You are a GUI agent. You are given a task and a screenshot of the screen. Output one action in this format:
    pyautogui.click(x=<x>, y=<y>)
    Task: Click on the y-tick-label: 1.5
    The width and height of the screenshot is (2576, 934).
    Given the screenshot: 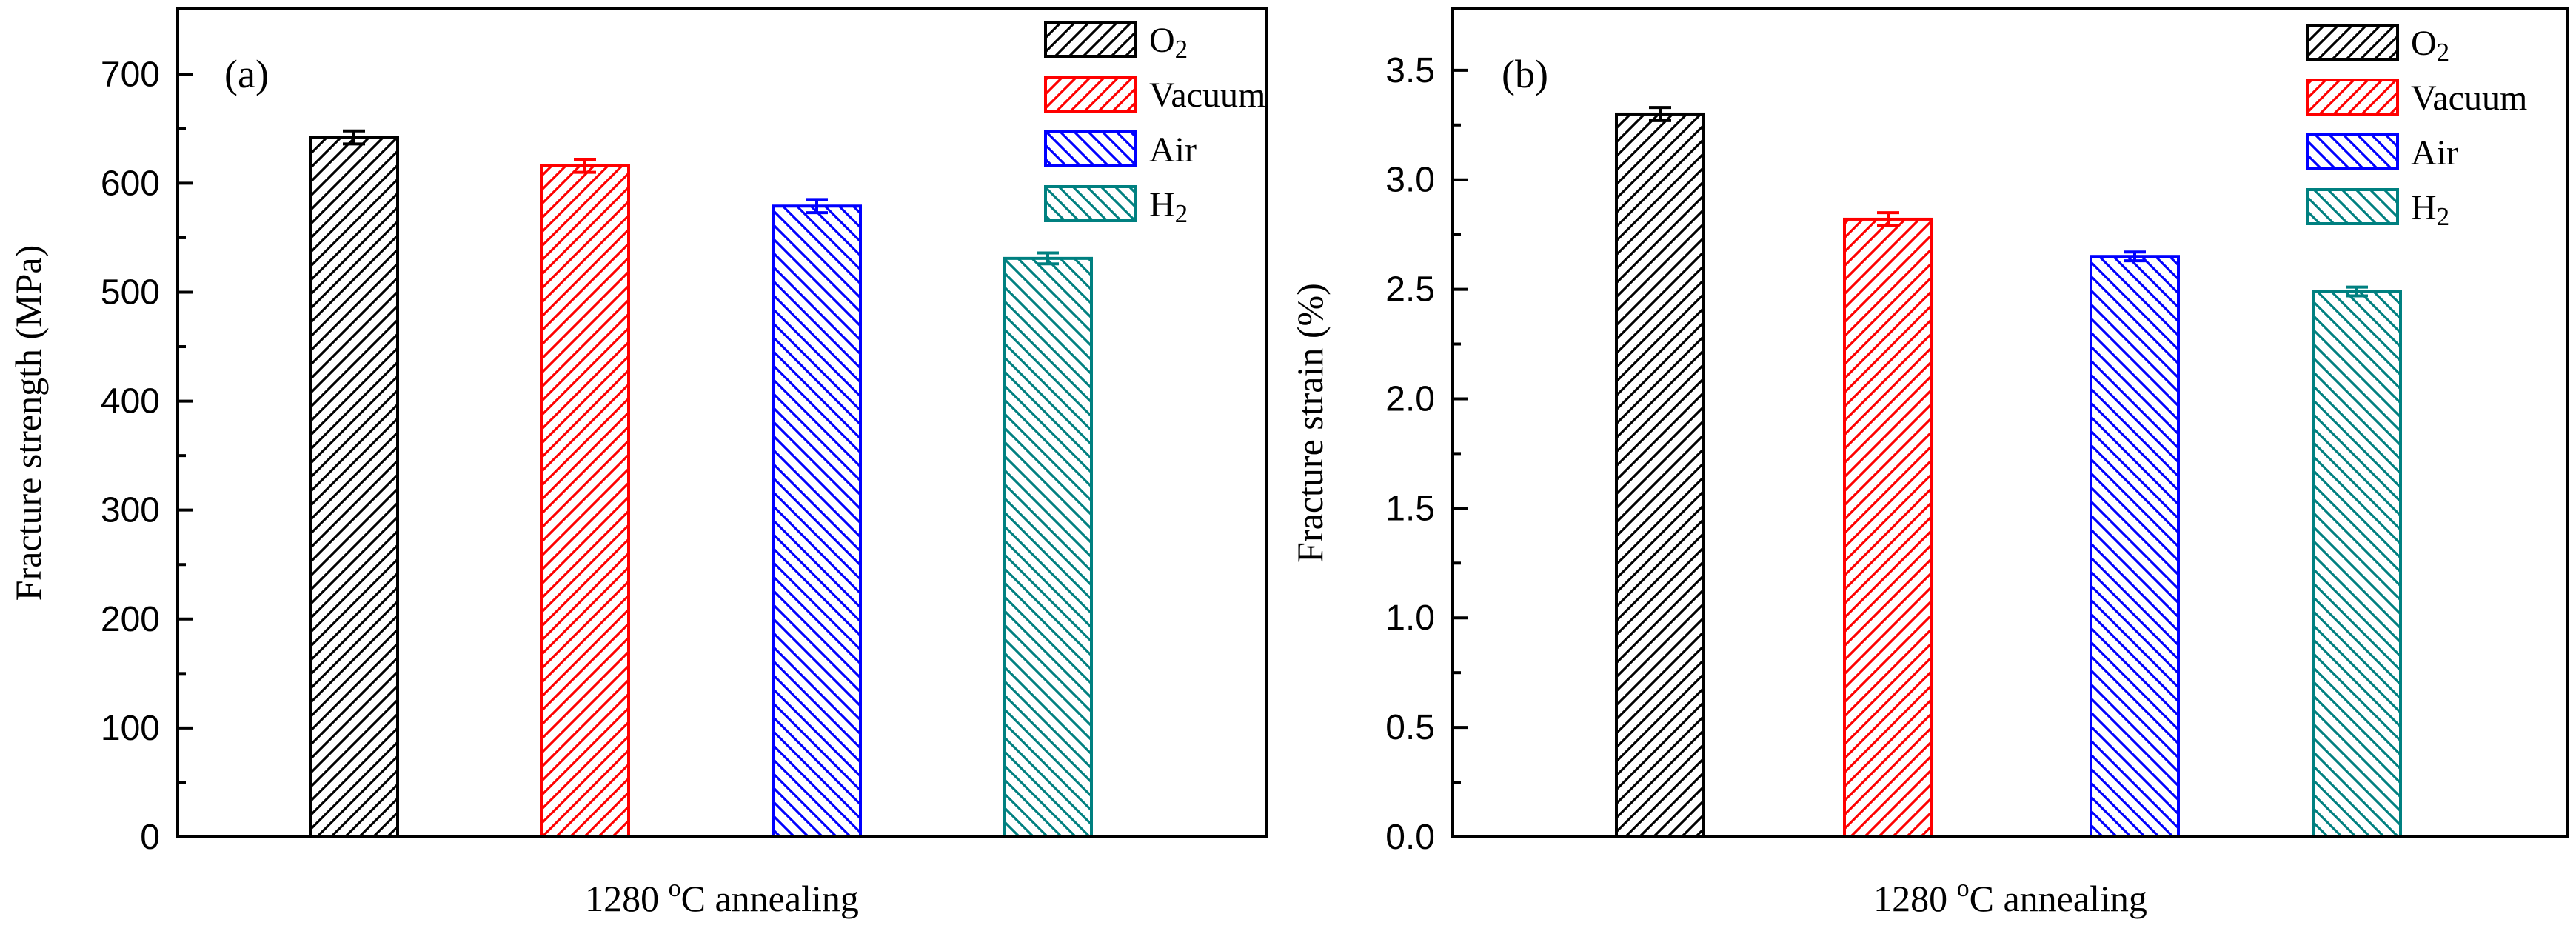 What is the action you would take?
    pyautogui.click(x=1410, y=508)
    